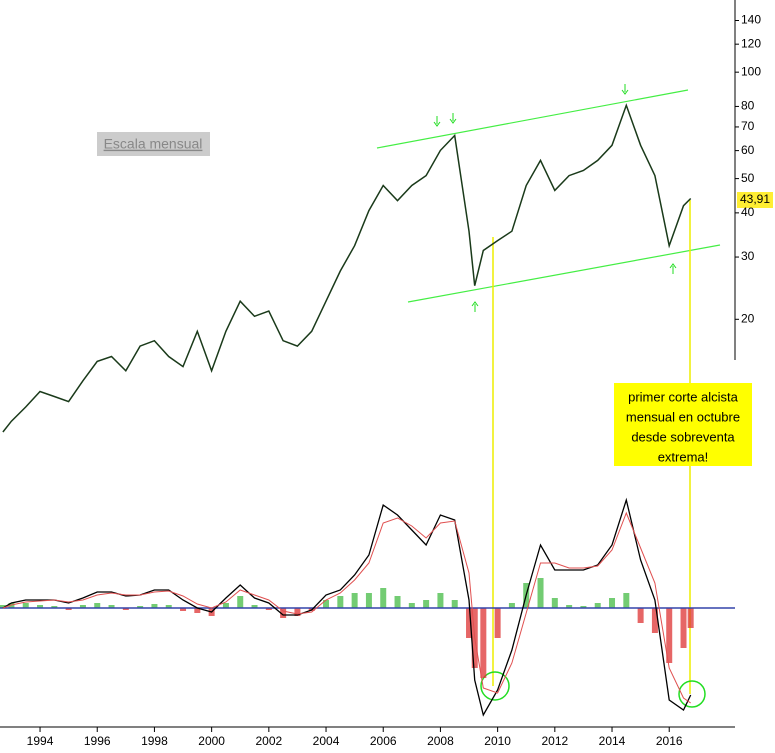  What do you see at coordinates (564, 273) in the screenshot?
I see `channel-lower` at bounding box center [564, 273].